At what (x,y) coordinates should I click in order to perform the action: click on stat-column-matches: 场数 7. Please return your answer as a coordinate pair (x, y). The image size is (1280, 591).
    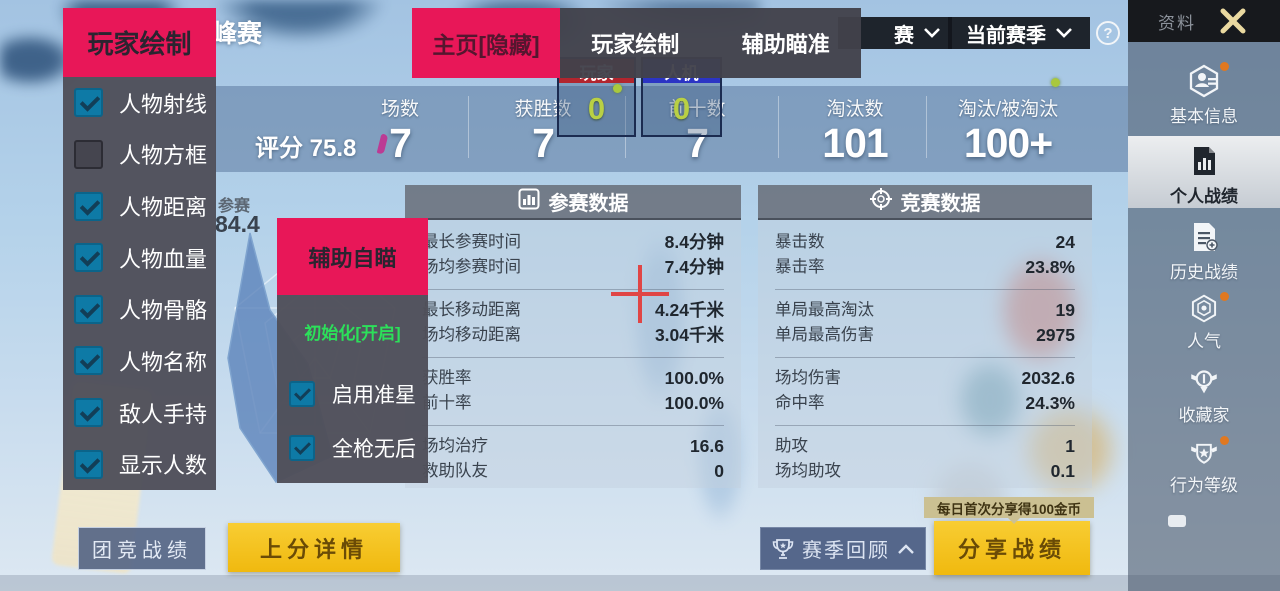
    Looking at the image, I should click on (399, 132).